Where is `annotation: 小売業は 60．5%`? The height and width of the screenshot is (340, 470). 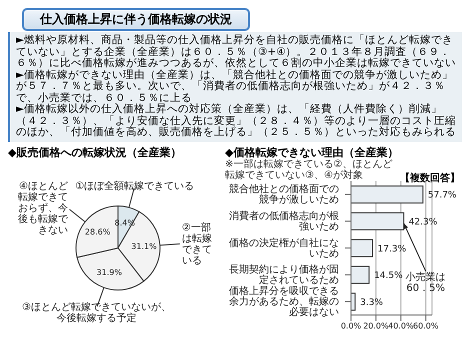
annotation: 小売業は 60．5% is located at coordinates (426, 282).